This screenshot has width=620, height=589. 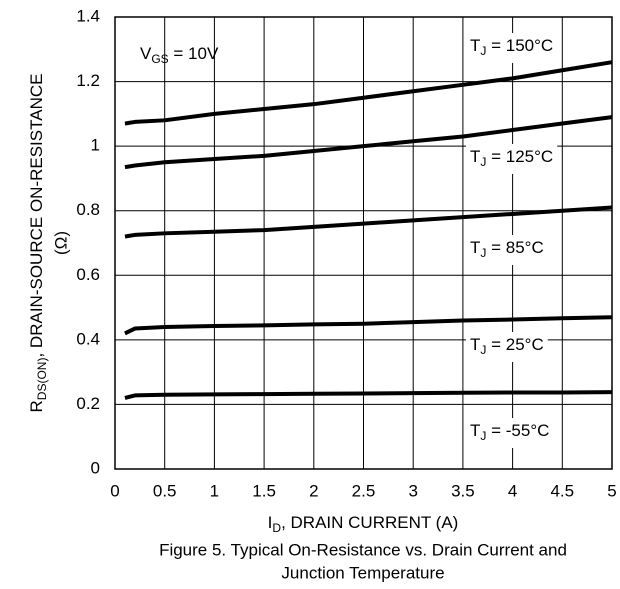 I want to click on series-label: TJ = 125°C, so click(x=512, y=159).